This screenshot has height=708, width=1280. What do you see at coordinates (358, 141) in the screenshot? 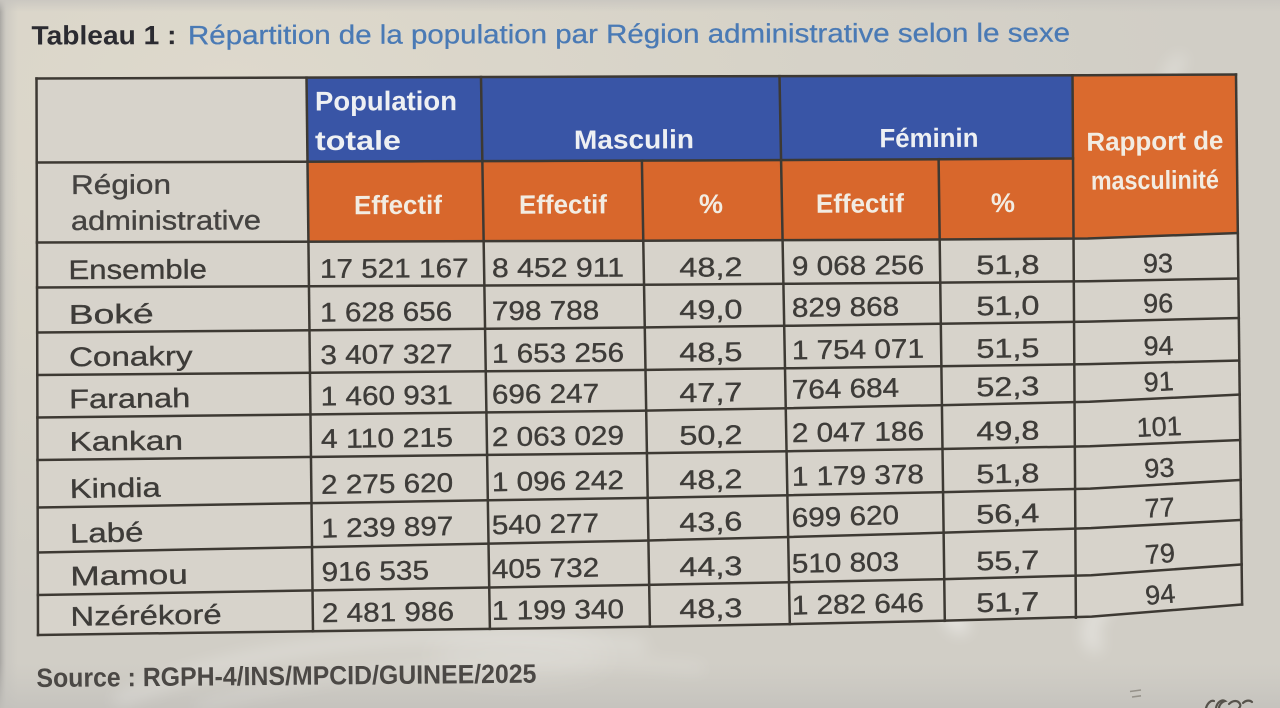
I see `svg-text: totale` at bounding box center [358, 141].